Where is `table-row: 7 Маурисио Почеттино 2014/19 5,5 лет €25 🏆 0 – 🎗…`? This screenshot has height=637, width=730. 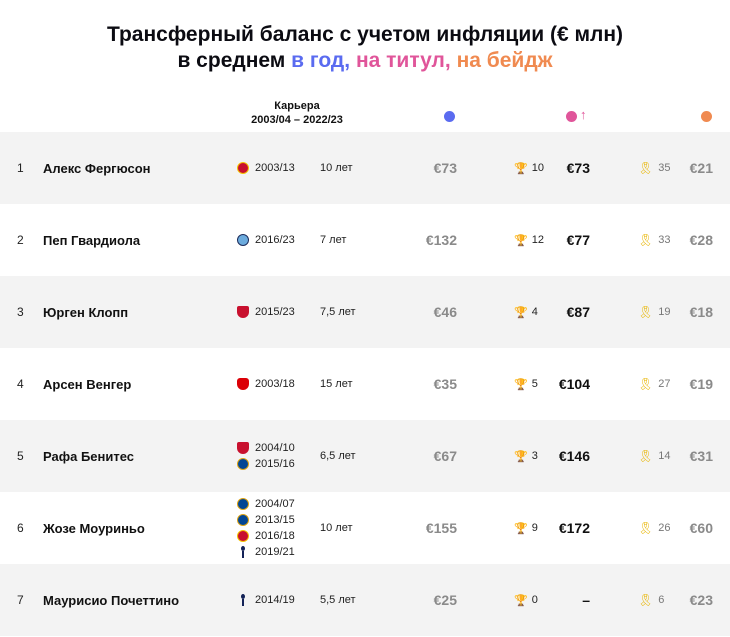
table-row: 7 Маурисио Почеттино 2014/19 5,5 лет €25 🏆 0 – 🎗… is located at coordinates (365, 600).